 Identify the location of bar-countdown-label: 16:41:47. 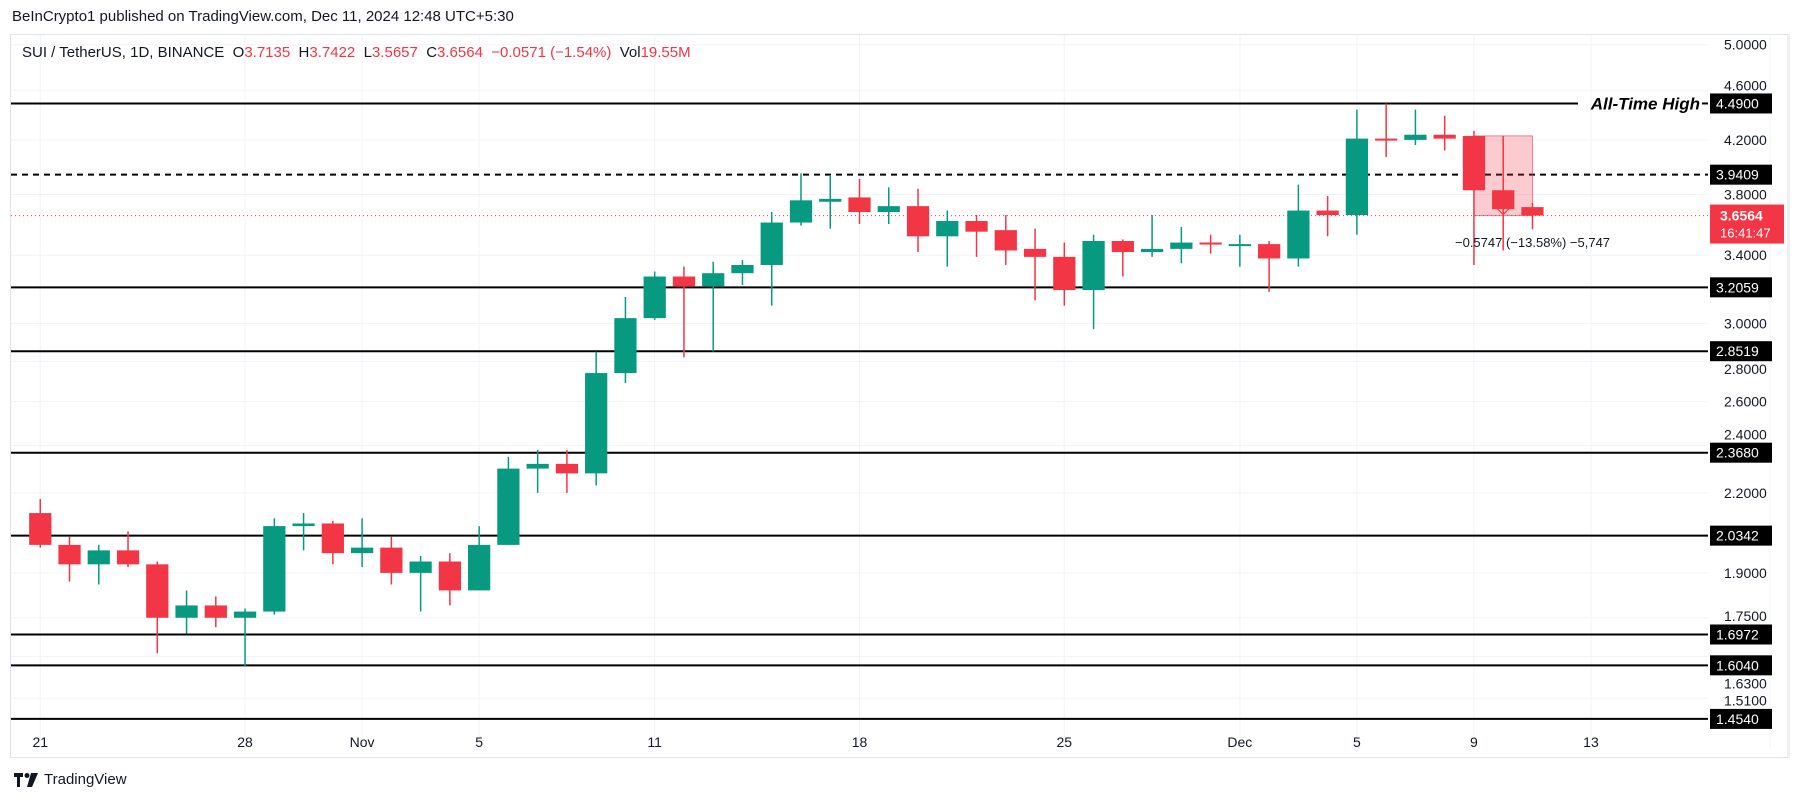
(1745, 233).